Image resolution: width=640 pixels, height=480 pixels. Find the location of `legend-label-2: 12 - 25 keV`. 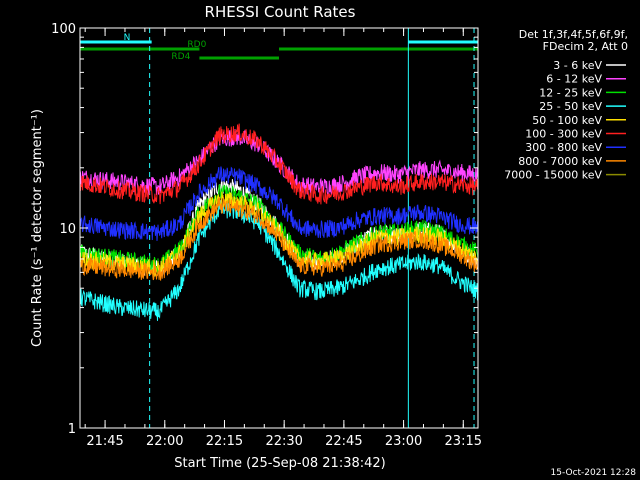

legend-label-2: 12 - 25 keV is located at coordinates (570, 92).